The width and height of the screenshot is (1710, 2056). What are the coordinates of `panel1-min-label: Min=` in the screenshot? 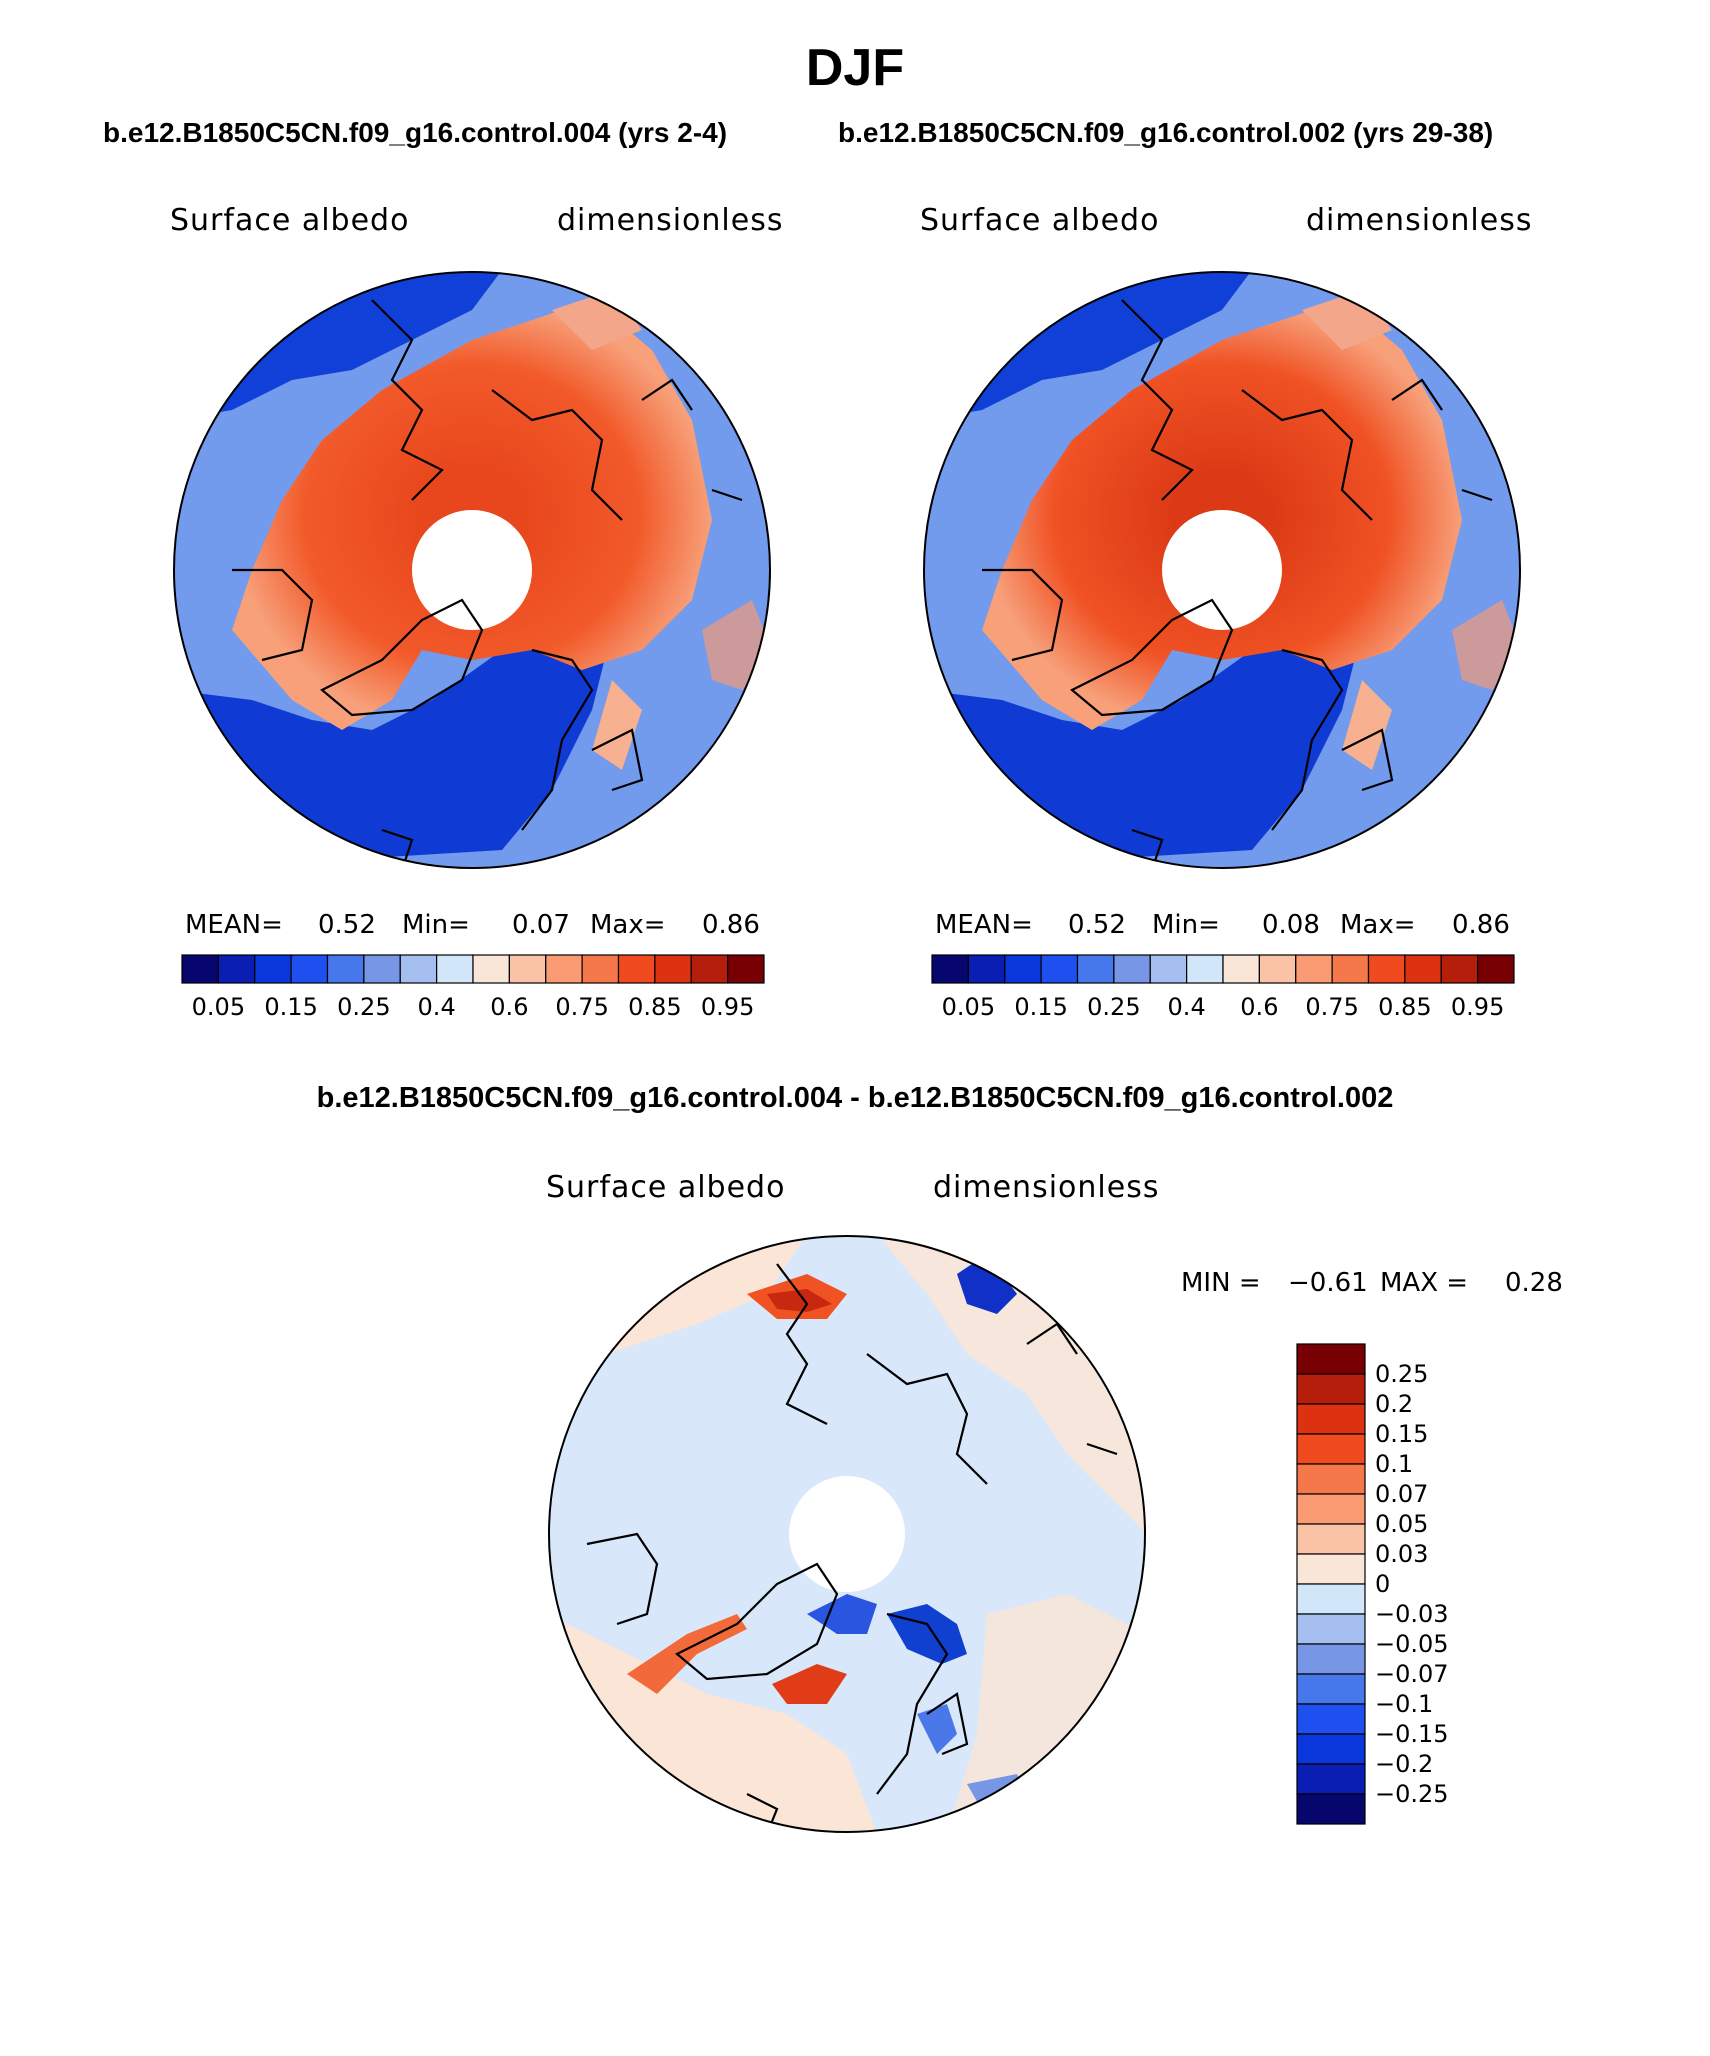 It's located at (436, 925).